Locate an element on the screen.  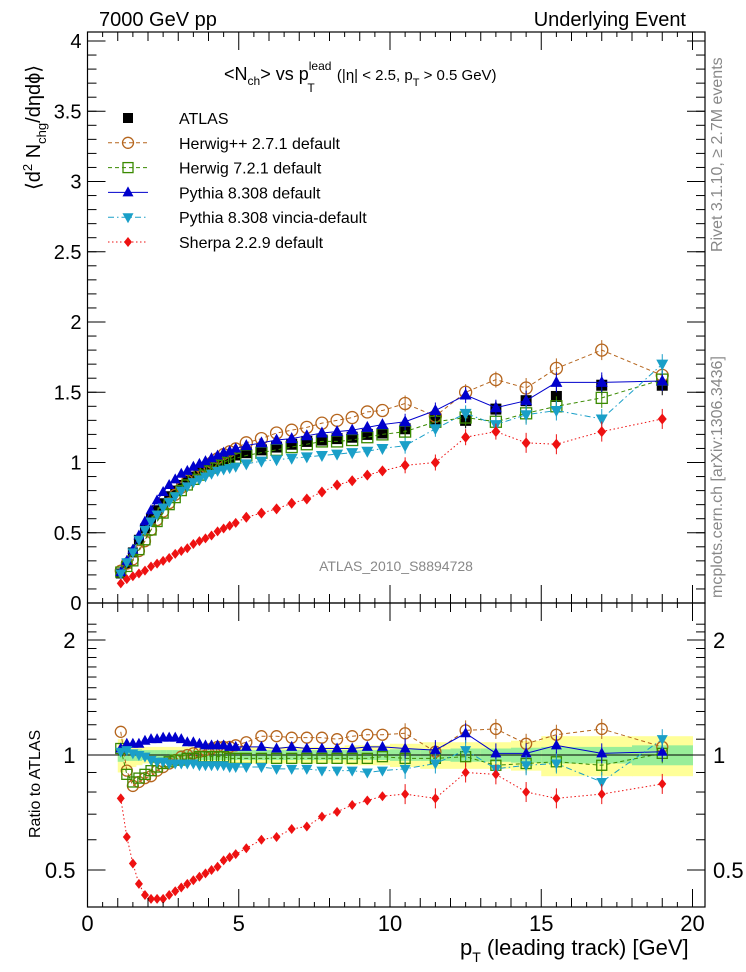
ratio-y-tick-label-right: 1 is located at coordinates (719, 755).